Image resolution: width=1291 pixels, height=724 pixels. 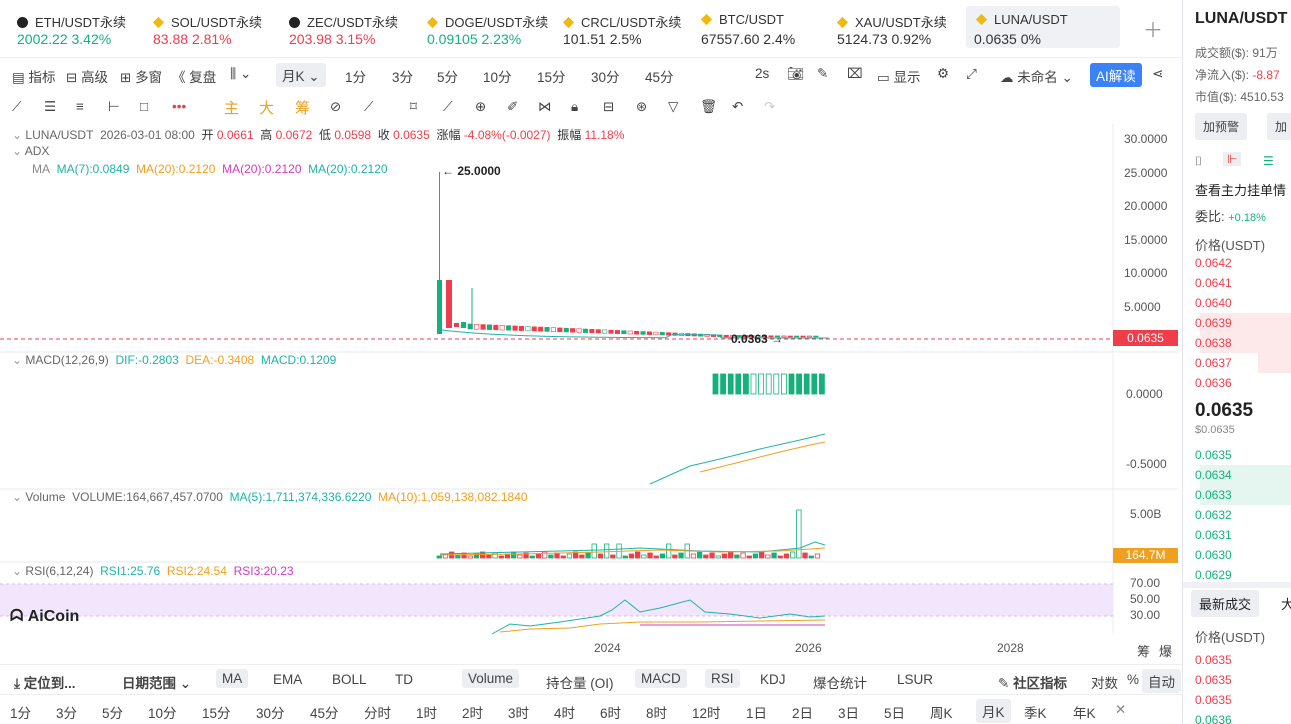 I want to click on indicator-9: 爆仓统计, so click(x=840, y=683).